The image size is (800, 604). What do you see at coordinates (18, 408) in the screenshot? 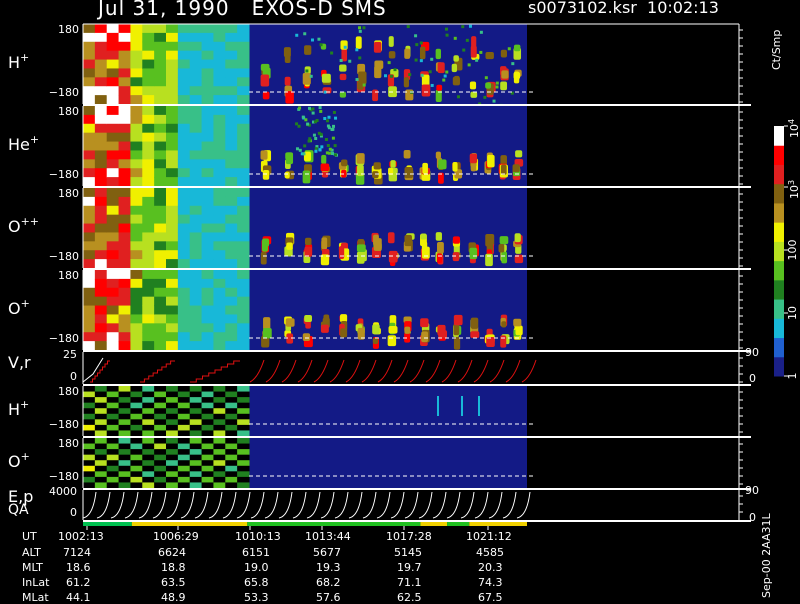
I see `panel-label: H+` at bounding box center [18, 408].